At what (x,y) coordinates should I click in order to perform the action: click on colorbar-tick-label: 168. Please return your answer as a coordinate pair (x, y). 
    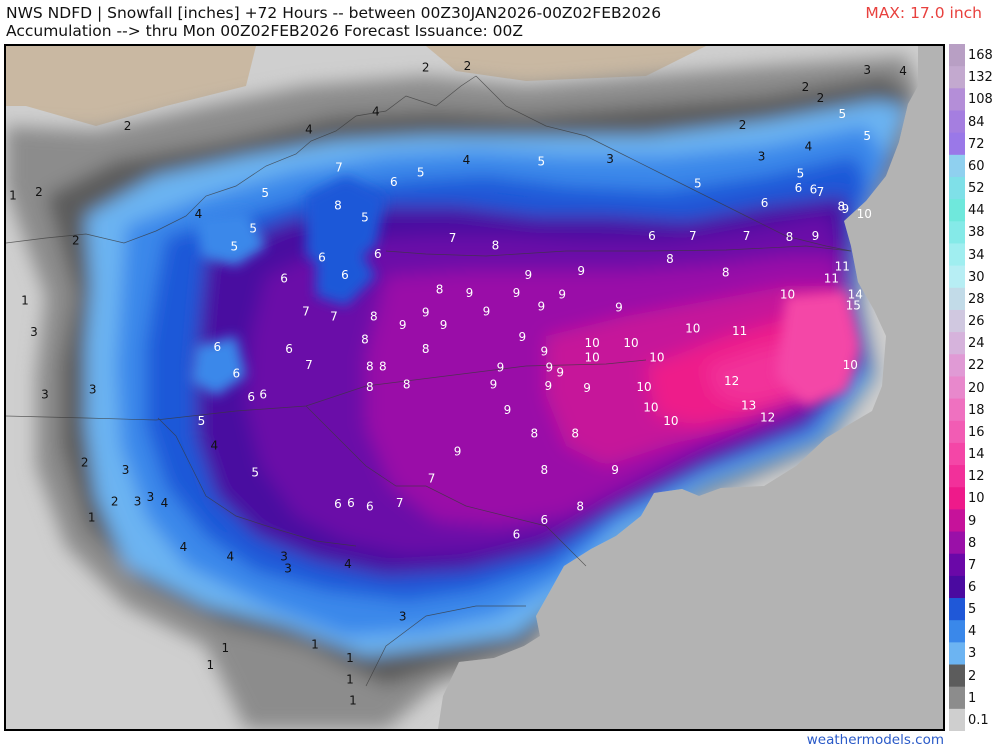
    Looking at the image, I should click on (980, 56).